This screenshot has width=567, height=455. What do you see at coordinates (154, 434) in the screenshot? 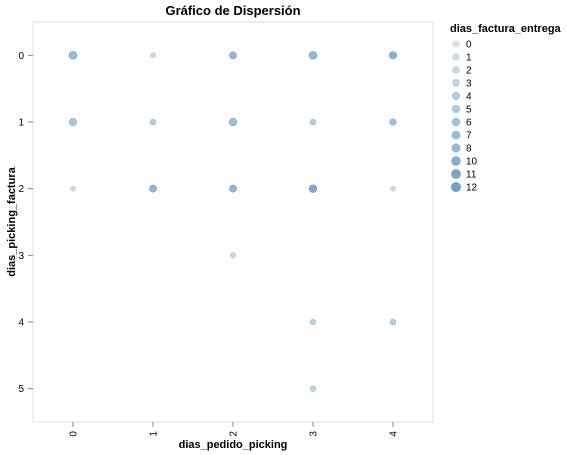
I see `x-tick-label-1: 1` at bounding box center [154, 434].